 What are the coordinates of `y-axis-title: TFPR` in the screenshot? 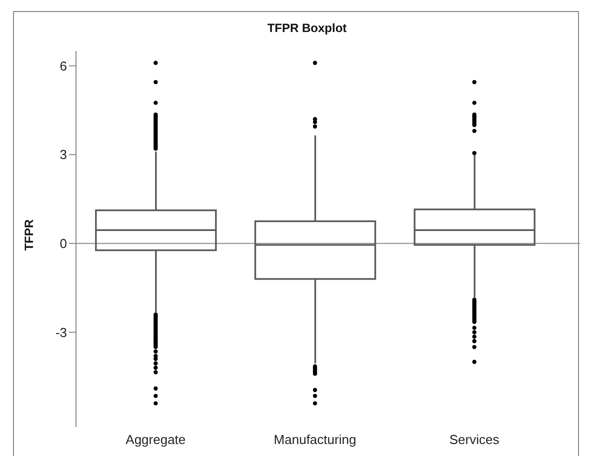 It's located at (29, 235).